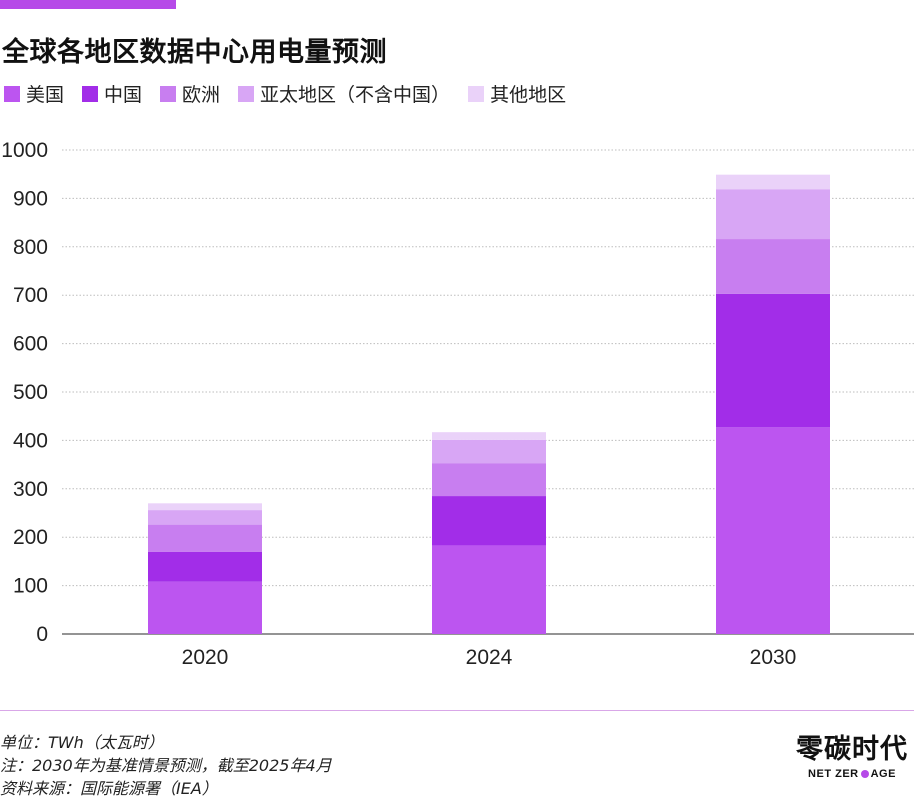 Image resolution: width=914 pixels, height=806 pixels. I want to click on scenario-note: 注：2030年为基准情景预测，截至2025年4月, so click(166, 765).